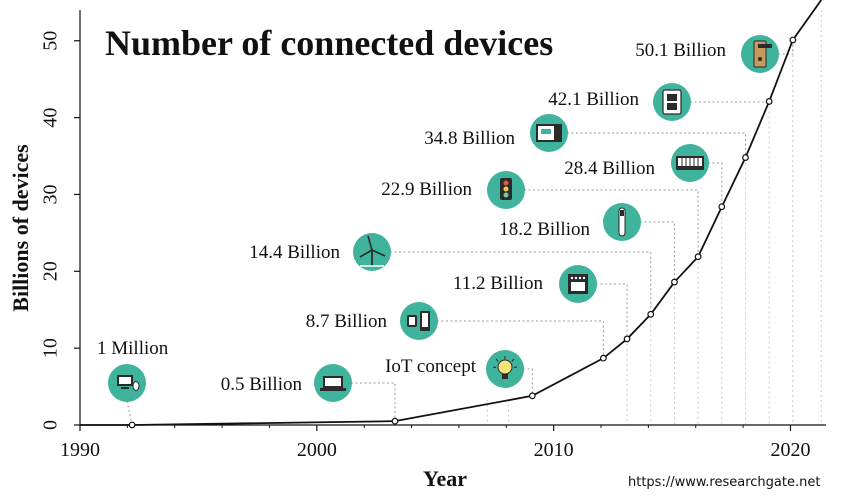  I want to click on x-tick-label: 1990, so click(80, 450).